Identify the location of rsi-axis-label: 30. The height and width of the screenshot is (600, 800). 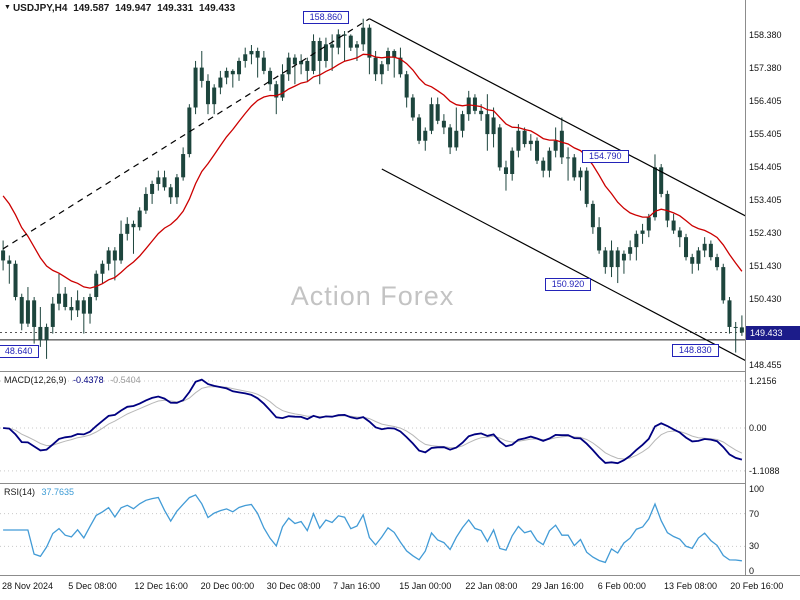
(754, 546).